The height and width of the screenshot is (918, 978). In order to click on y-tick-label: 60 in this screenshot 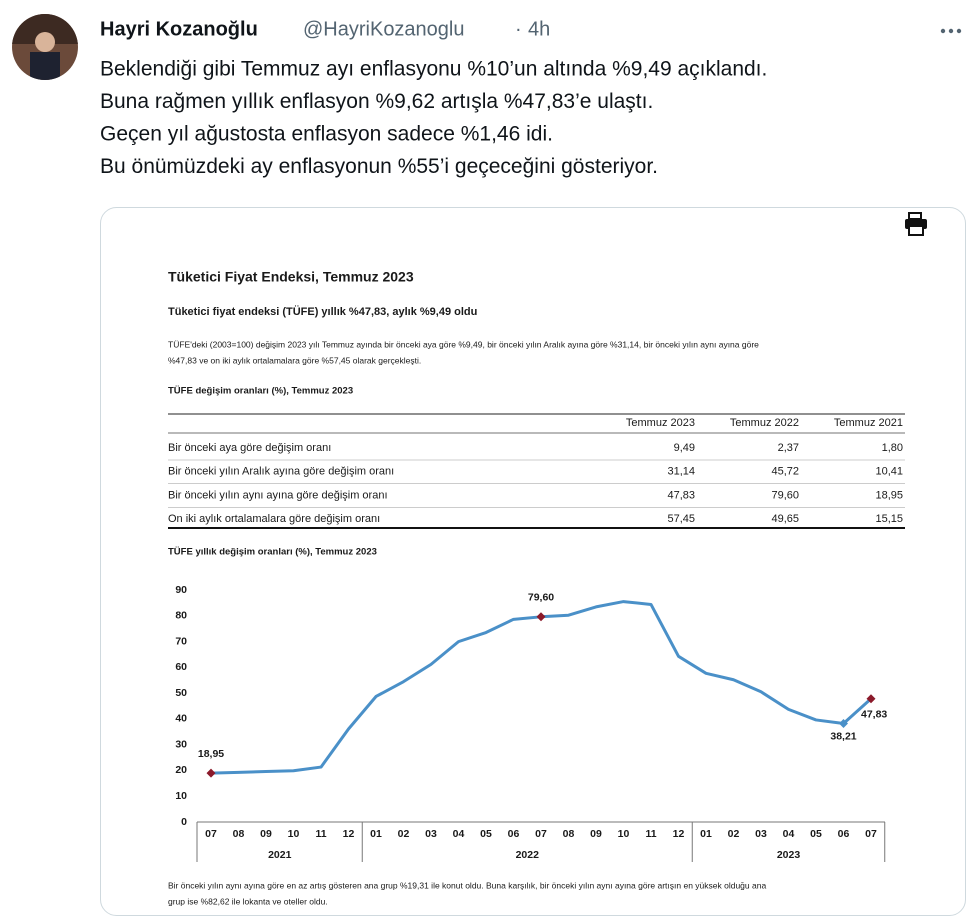, I will do `click(181, 667)`.